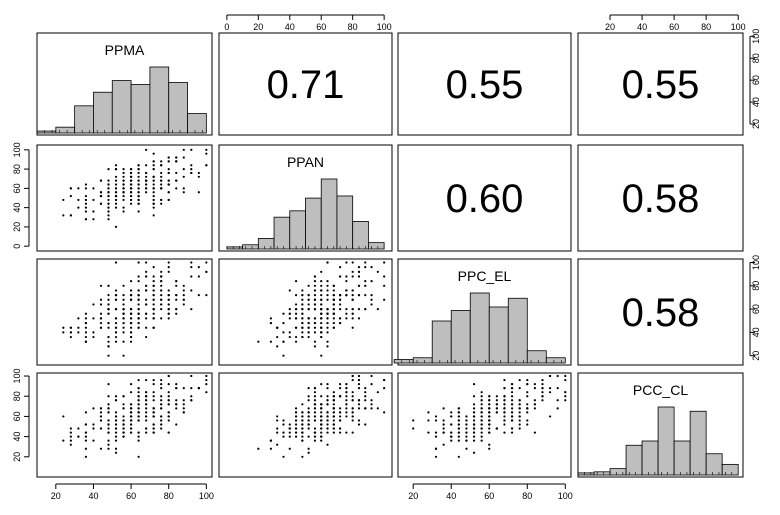 The image size is (780, 515). Describe the element at coordinates (756, 332) in the screenshot. I see `tick-label: 40` at that location.